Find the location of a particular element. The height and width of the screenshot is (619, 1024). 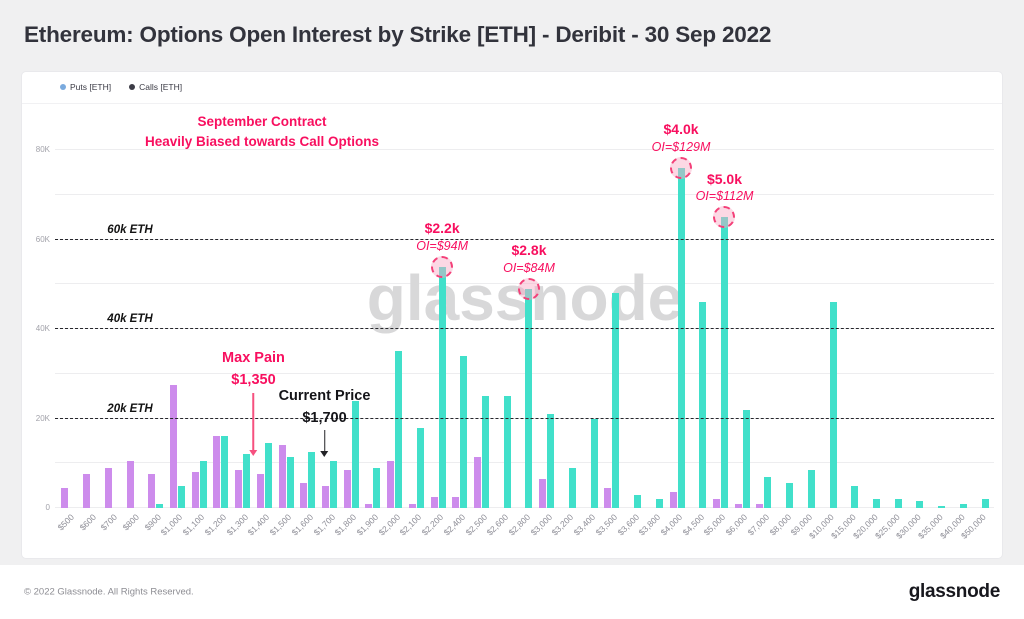

bias-annotation-line2: Heavily Biased towards Call Options is located at coordinates (262, 142).